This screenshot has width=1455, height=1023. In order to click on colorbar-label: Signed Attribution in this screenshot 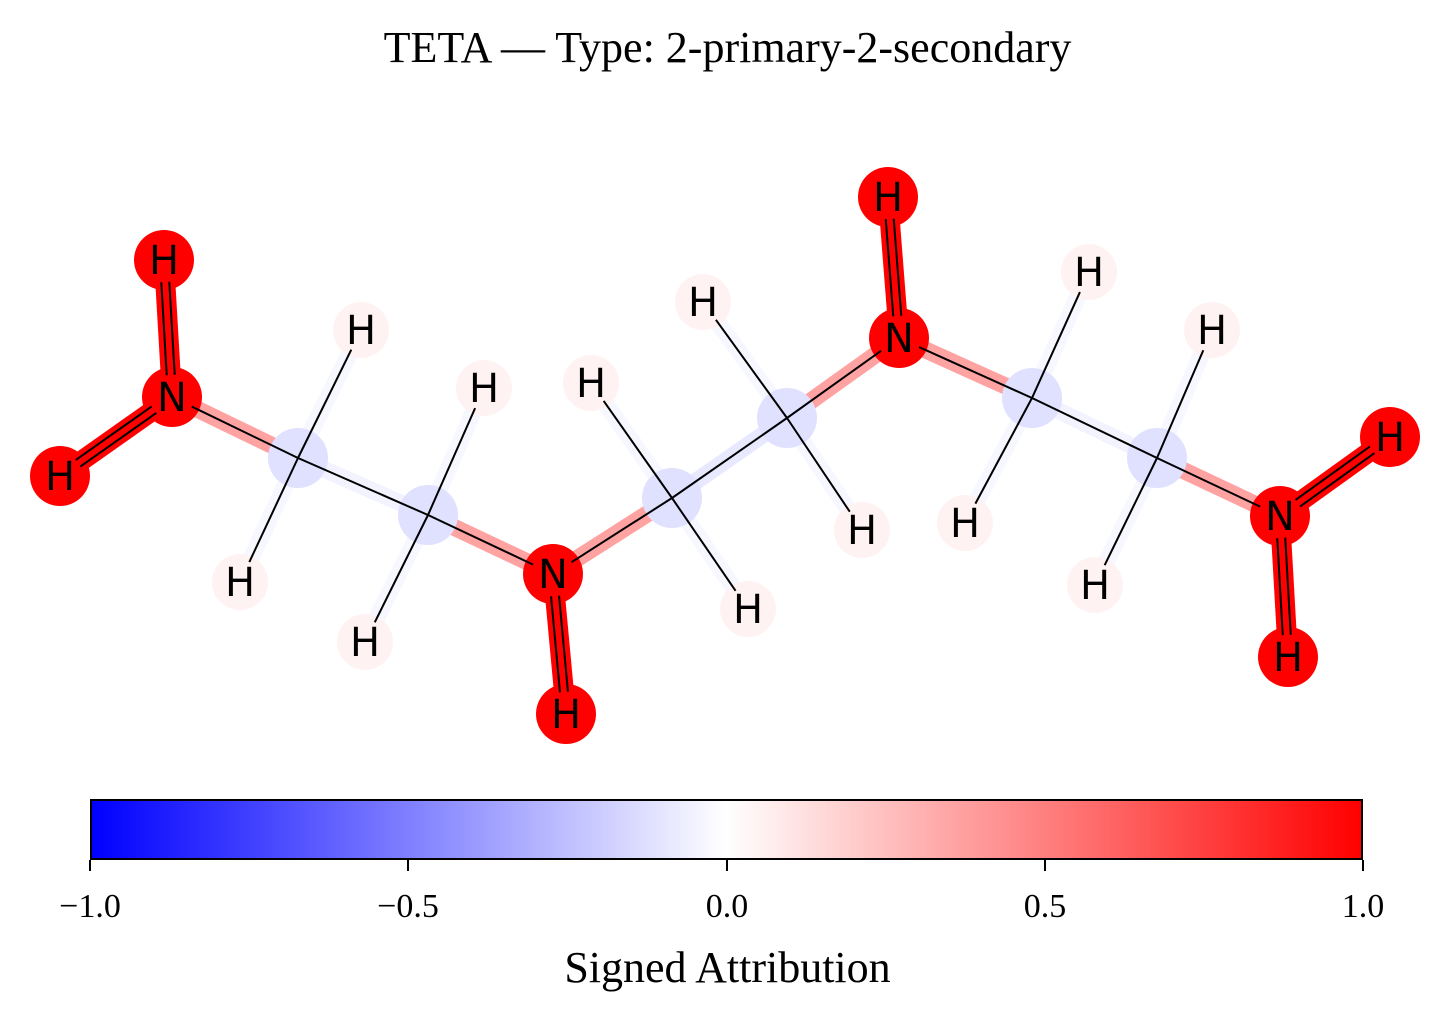, I will do `click(727, 967)`.